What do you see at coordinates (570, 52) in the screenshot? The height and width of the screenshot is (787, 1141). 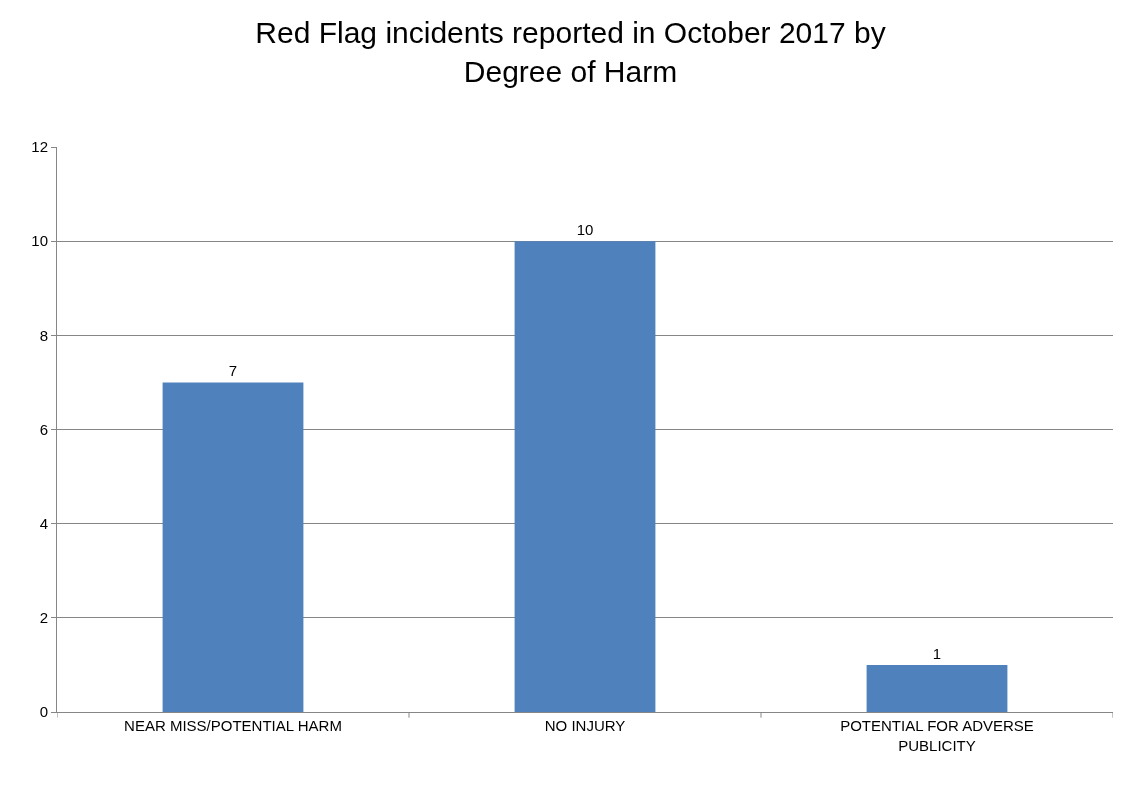 I see `chart-title: Red Flag incidents reported in October 2017 by Degree of Harm` at bounding box center [570, 52].